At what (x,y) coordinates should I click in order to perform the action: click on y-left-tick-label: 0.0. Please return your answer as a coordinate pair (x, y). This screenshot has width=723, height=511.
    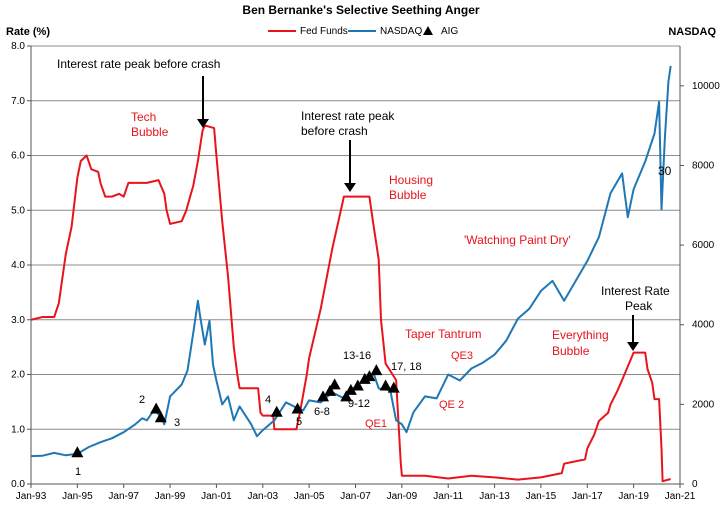
    Looking at the image, I should click on (18, 484).